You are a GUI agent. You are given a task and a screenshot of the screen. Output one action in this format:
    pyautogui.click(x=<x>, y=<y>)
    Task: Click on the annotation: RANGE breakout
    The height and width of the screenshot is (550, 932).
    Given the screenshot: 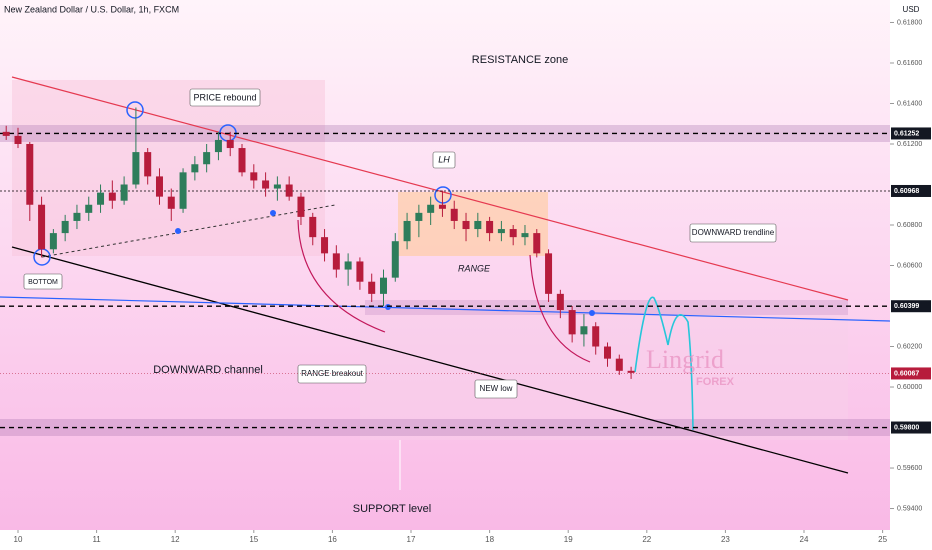 What is the action you would take?
    pyautogui.click(x=332, y=373)
    